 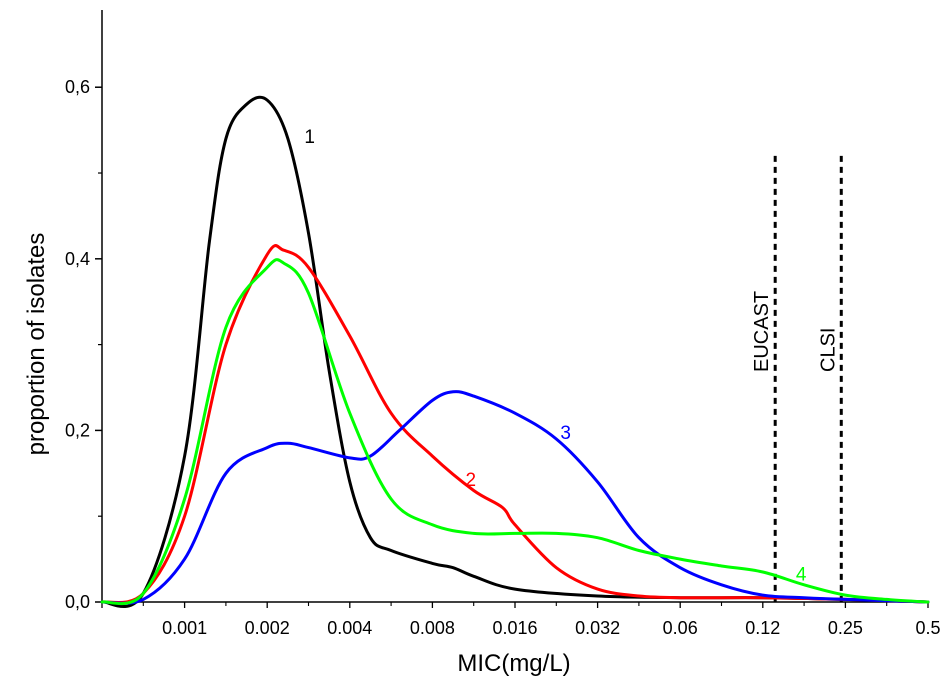 What do you see at coordinates (513, 663) in the screenshot?
I see `x-axis-title: MIC(mg/L)` at bounding box center [513, 663].